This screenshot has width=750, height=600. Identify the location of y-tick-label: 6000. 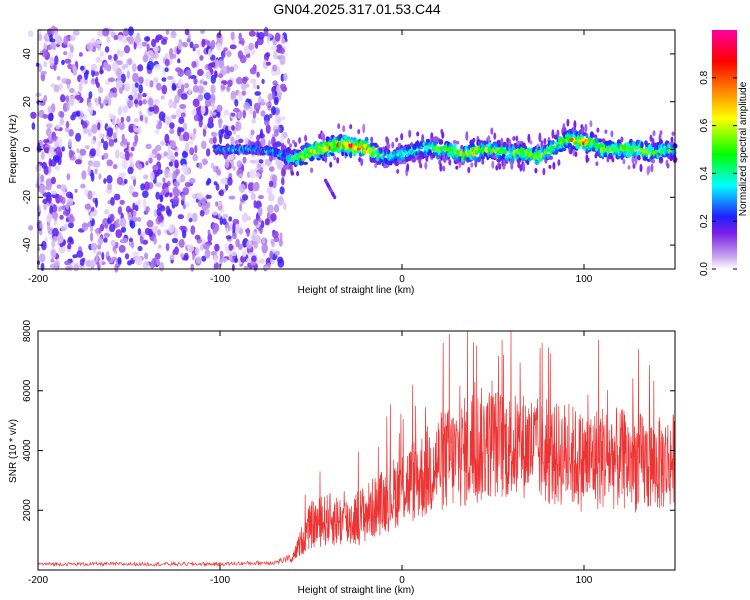
(27, 390).